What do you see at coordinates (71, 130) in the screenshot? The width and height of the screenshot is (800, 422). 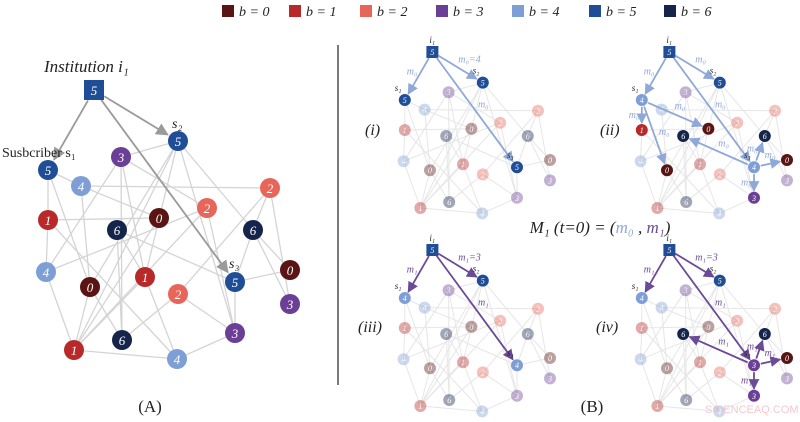 I see `institution-arrow-s1` at bounding box center [71, 130].